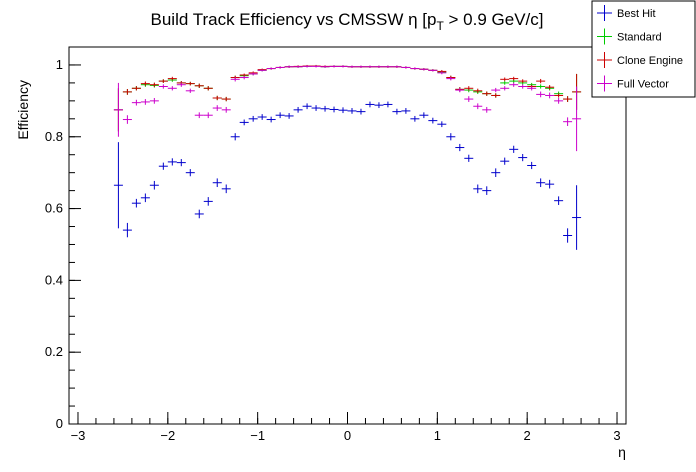  Describe the element at coordinates (437, 435) in the screenshot. I see `x-tick-label: 1` at that location.